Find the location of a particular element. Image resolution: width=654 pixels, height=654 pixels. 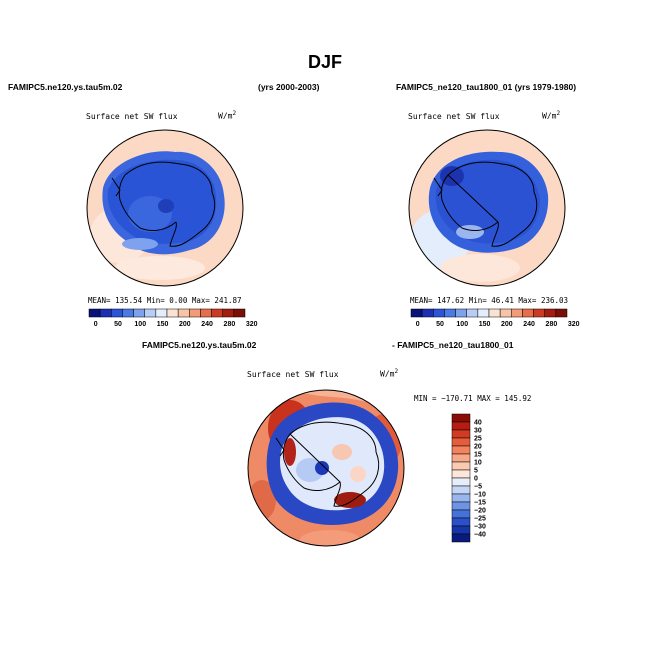

top-right-colorbar-tick-label: 240 is located at coordinates (529, 324).